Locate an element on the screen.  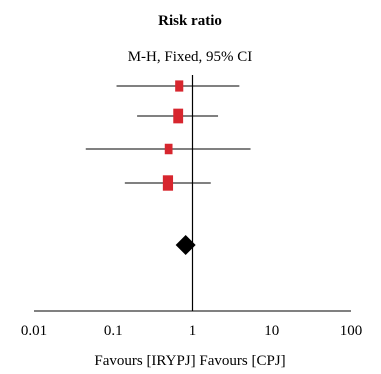
x-tick-label: 100 is located at coordinates (351, 331).